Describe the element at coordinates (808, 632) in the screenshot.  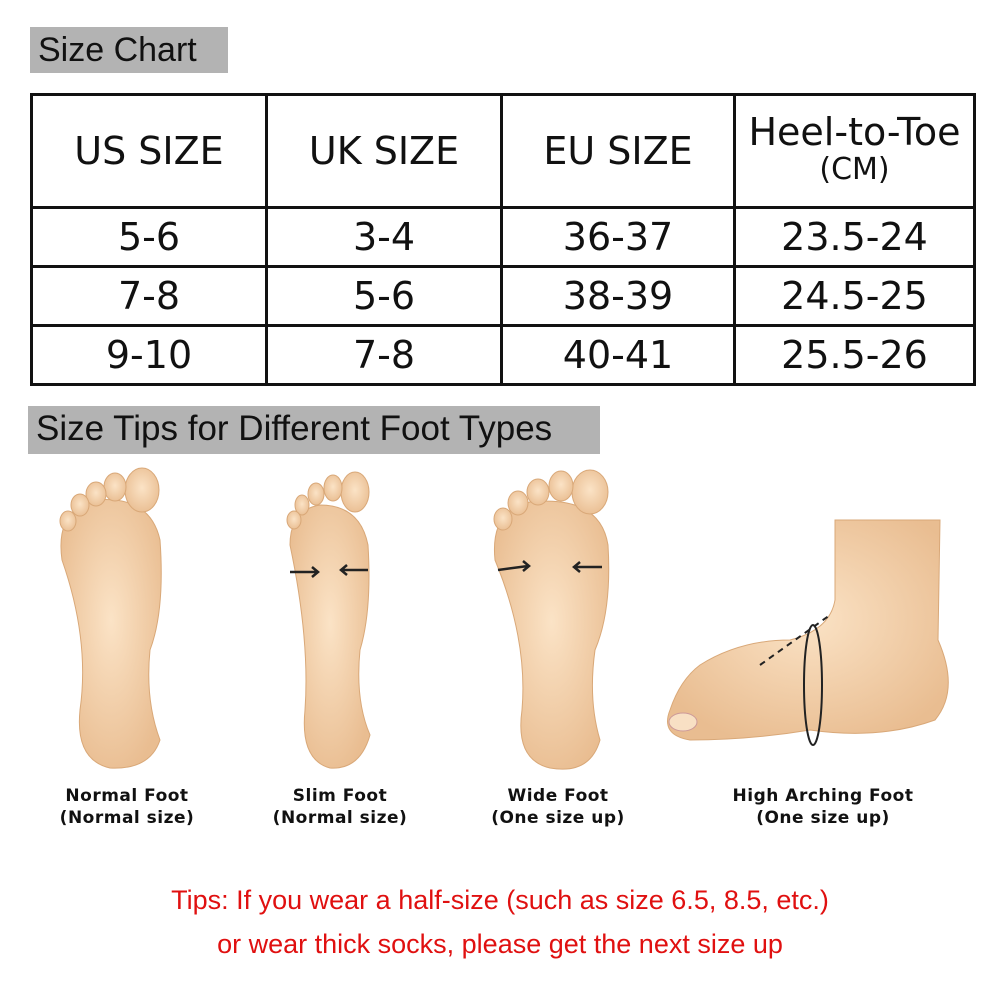
I see `high-arching-foot-icon` at that location.